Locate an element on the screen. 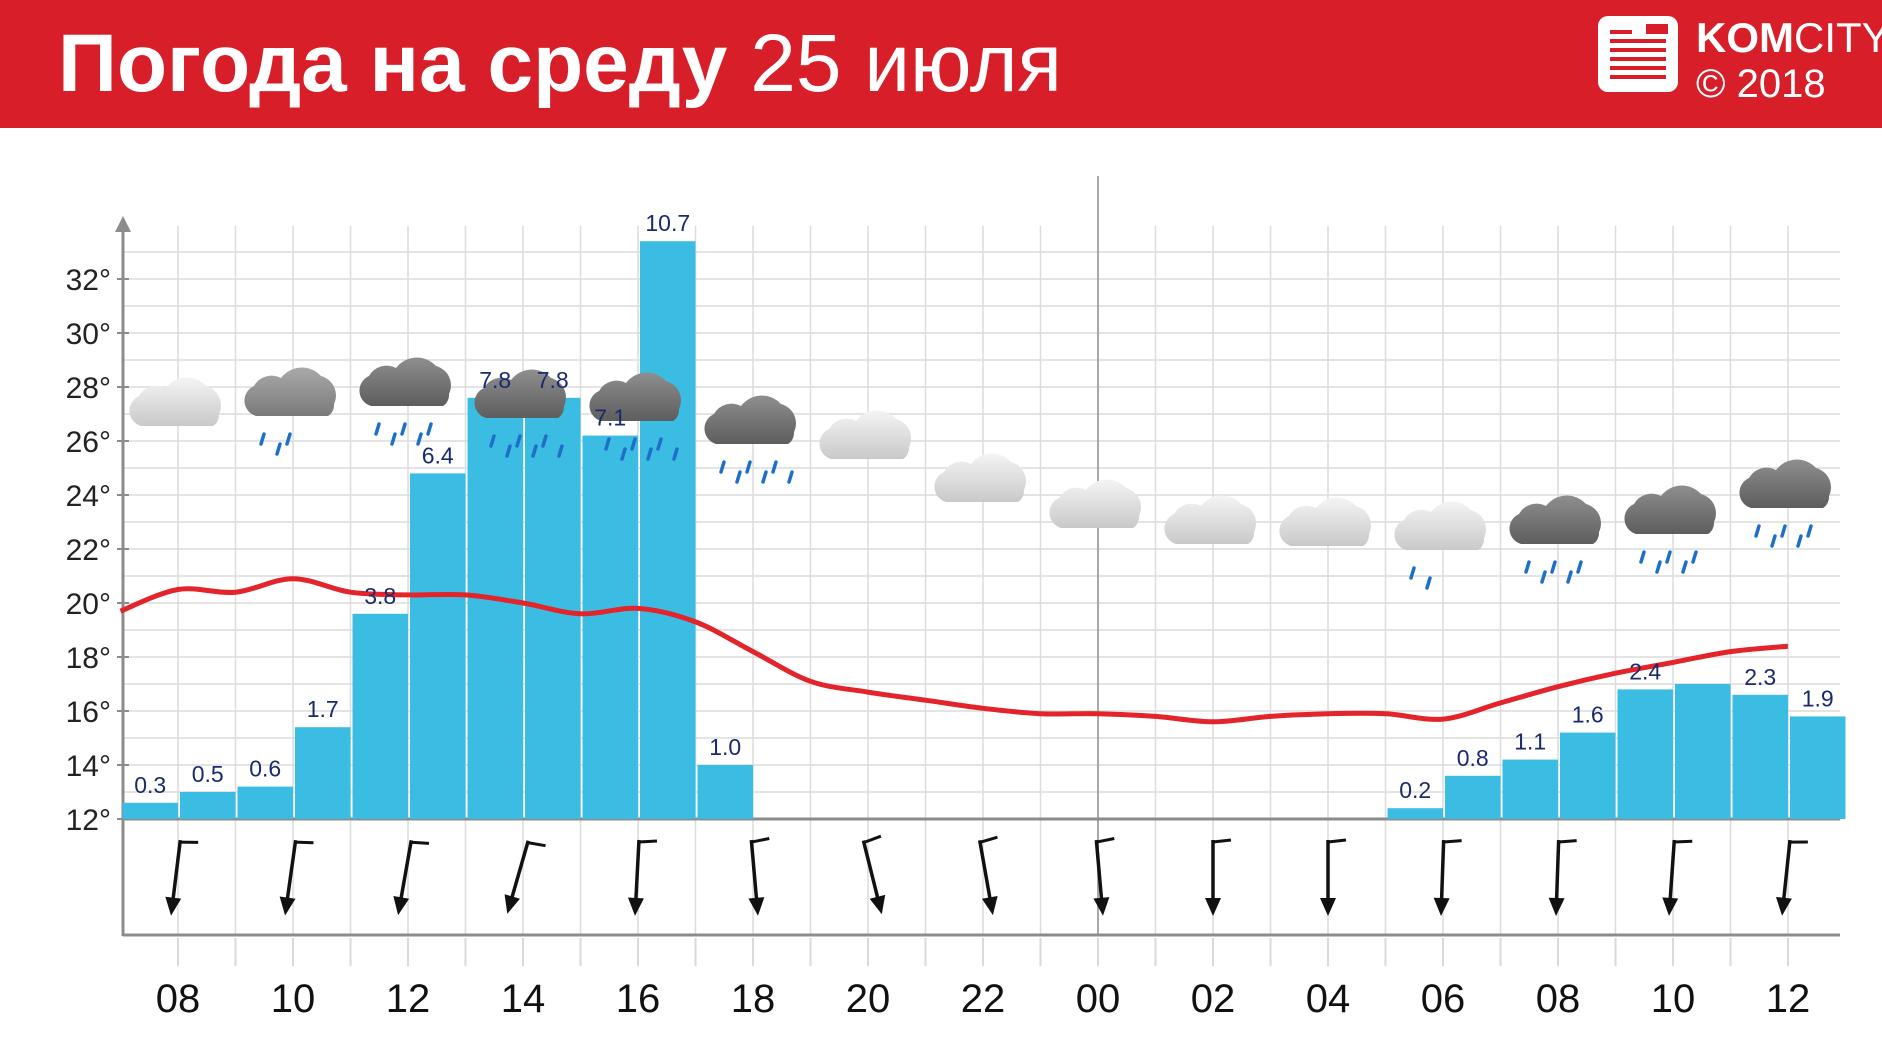  precipitation-label: 10.7 is located at coordinates (667, 223).